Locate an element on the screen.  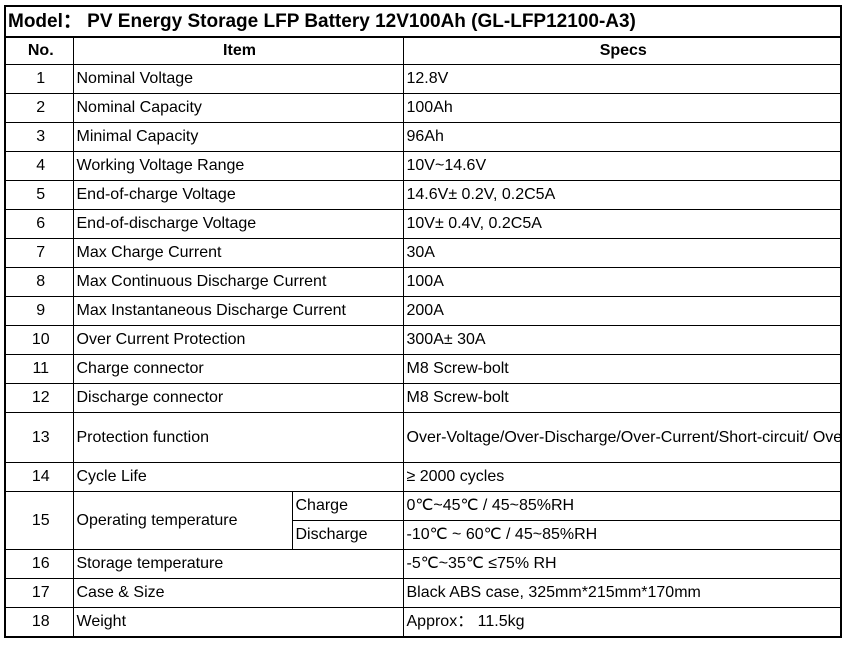
item-name: Max Continuous Discharge Current is located at coordinates (238, 282).